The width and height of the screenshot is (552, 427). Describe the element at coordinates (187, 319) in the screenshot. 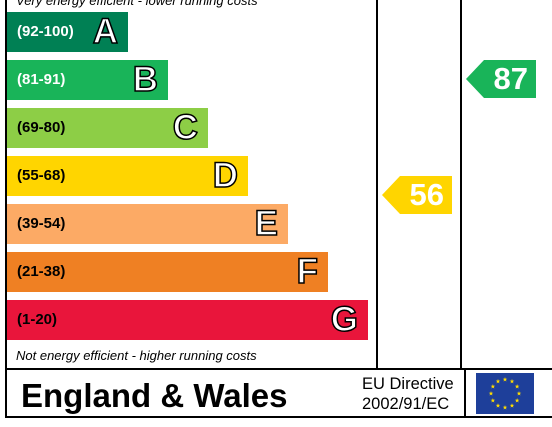

I see `band-g: (1-20) G` at that location.